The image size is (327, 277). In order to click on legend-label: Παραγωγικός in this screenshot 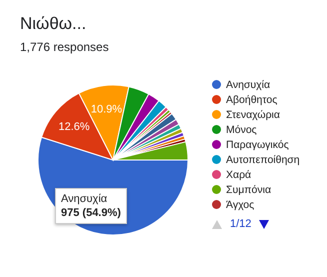, I will do `click(257, 144)`.